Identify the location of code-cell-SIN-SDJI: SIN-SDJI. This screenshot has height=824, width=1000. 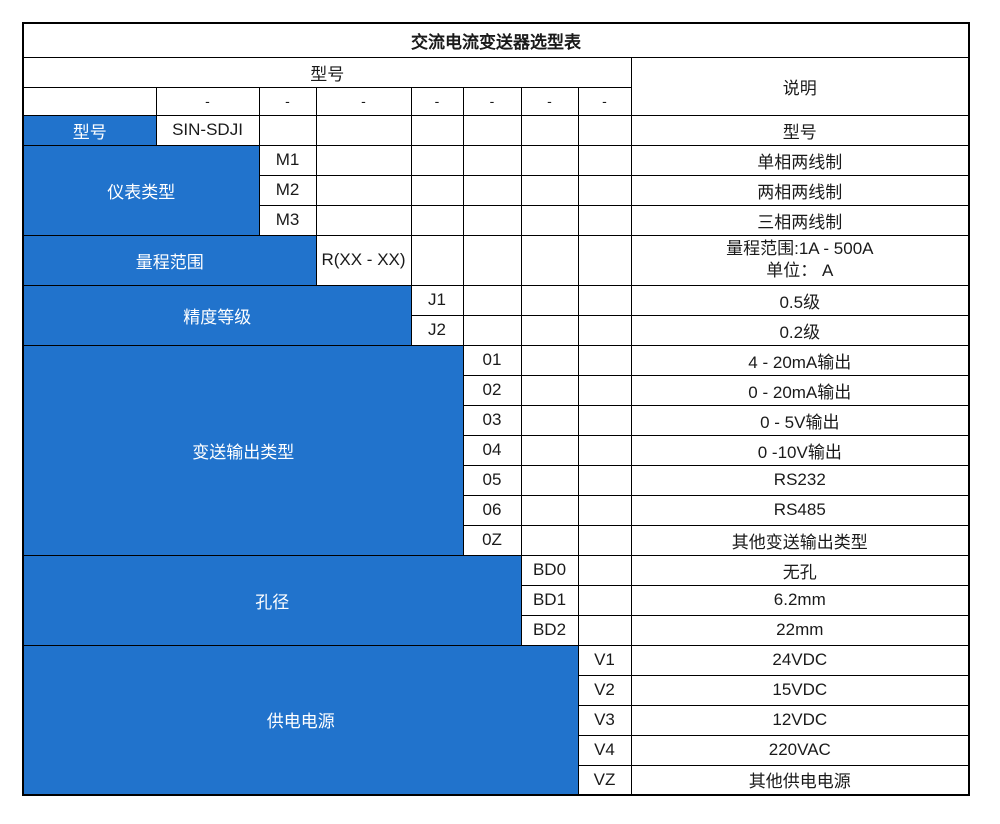
(207, 130).